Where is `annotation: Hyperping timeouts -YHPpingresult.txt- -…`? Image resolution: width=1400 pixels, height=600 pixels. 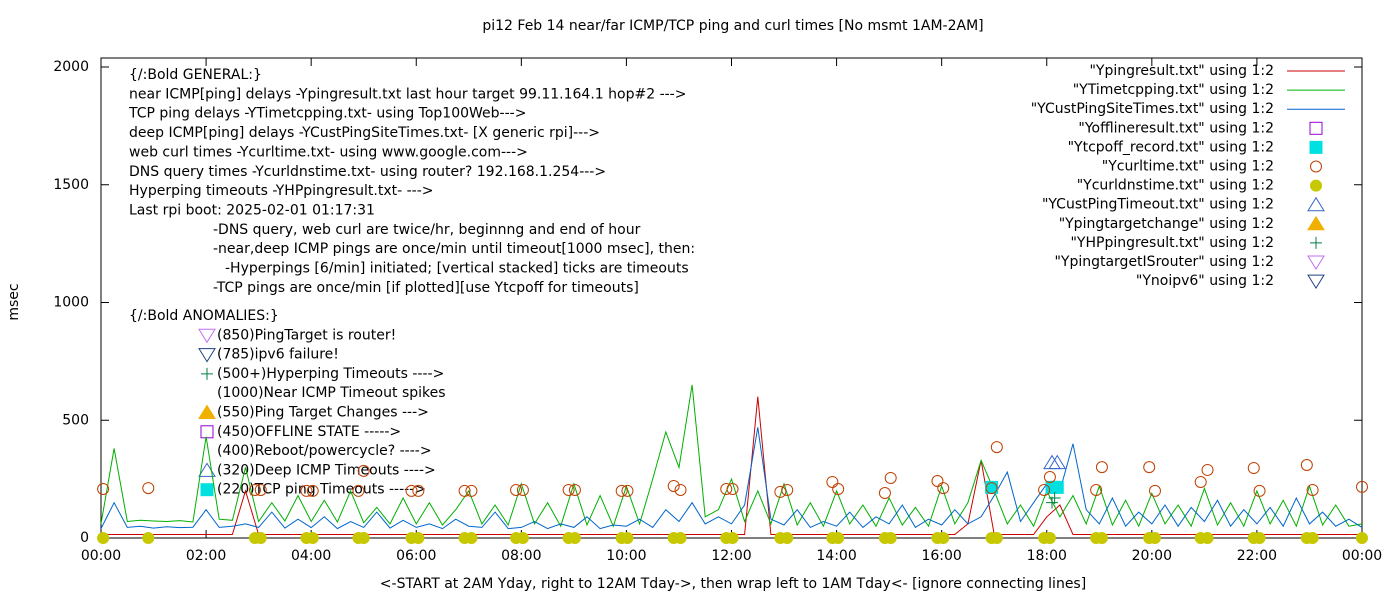 annotation: Hyperping timeouts -YHPpingresult.txt- -… is located at coordinates (281, 191).